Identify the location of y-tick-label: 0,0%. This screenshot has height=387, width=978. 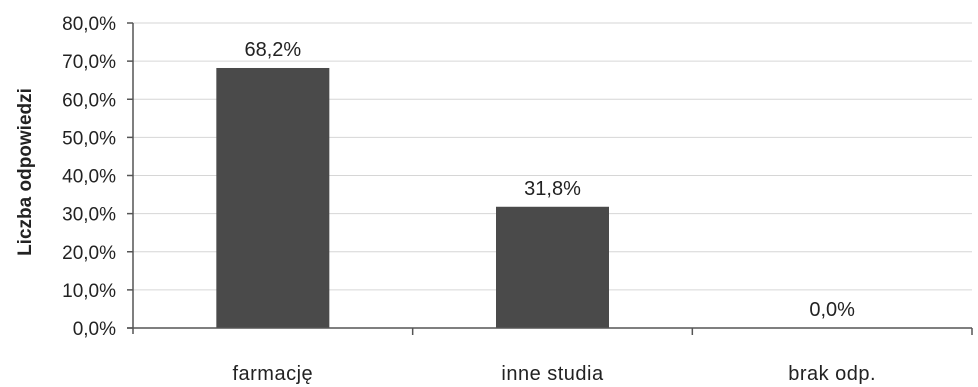
(94, 329).